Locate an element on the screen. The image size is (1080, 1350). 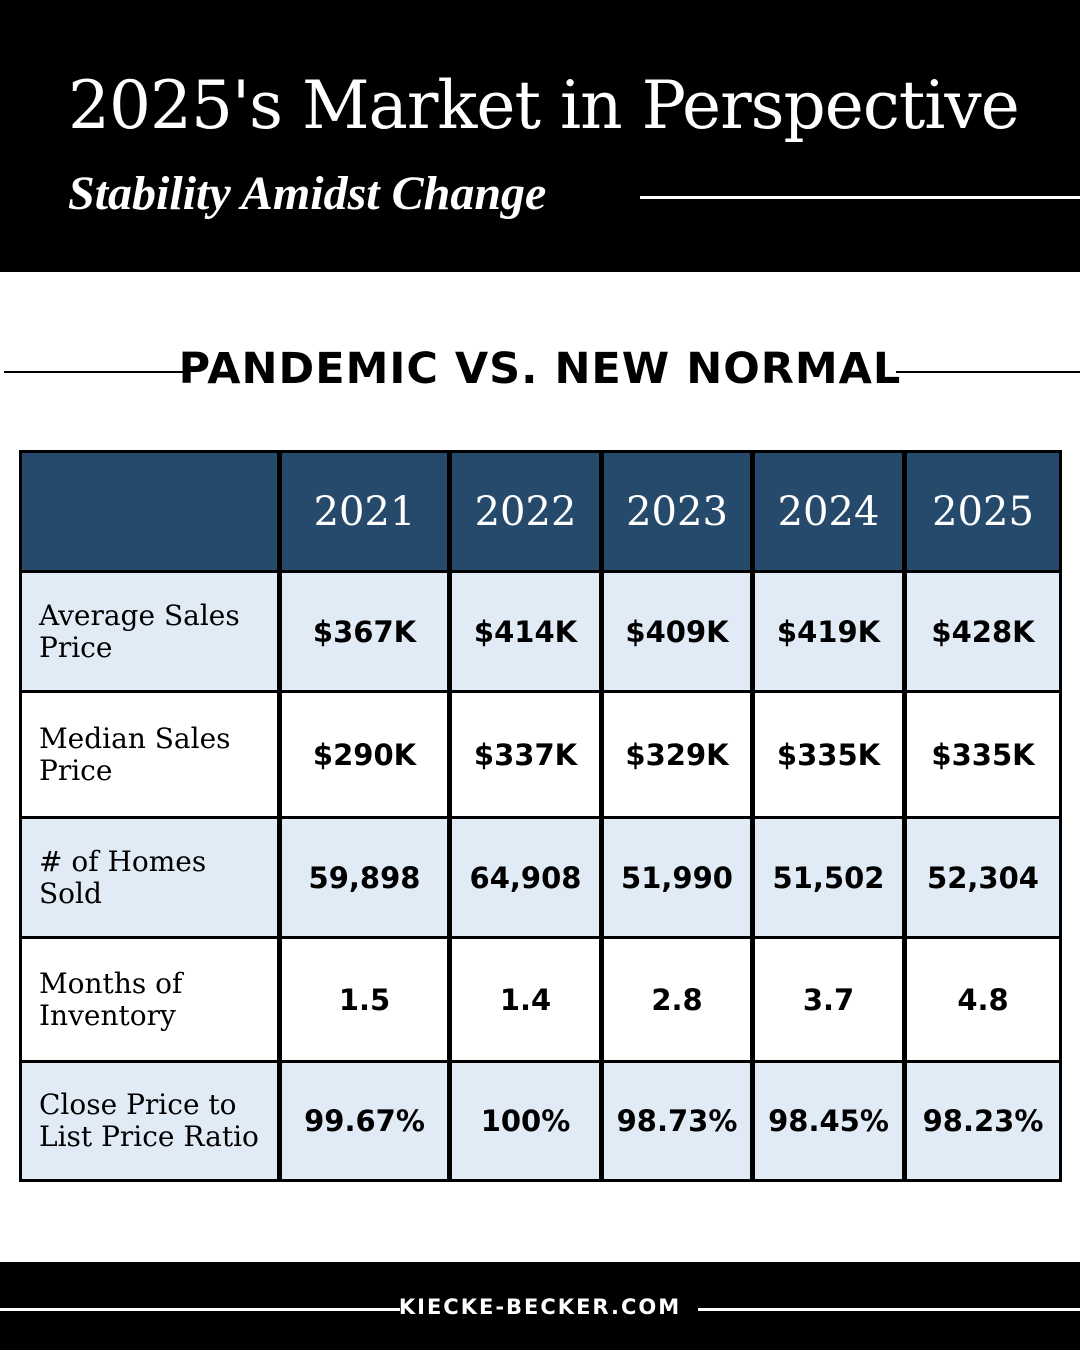
cell-value: 1.4 is located at coordinates (525, 999).